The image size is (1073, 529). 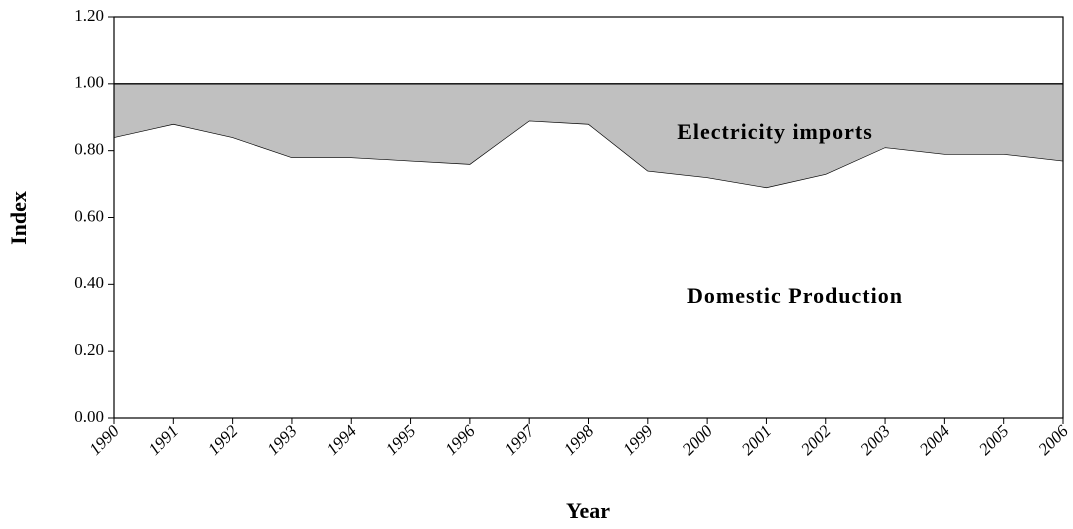 I want to click on series-label: Domestic Production, so click(x=795, y=295).